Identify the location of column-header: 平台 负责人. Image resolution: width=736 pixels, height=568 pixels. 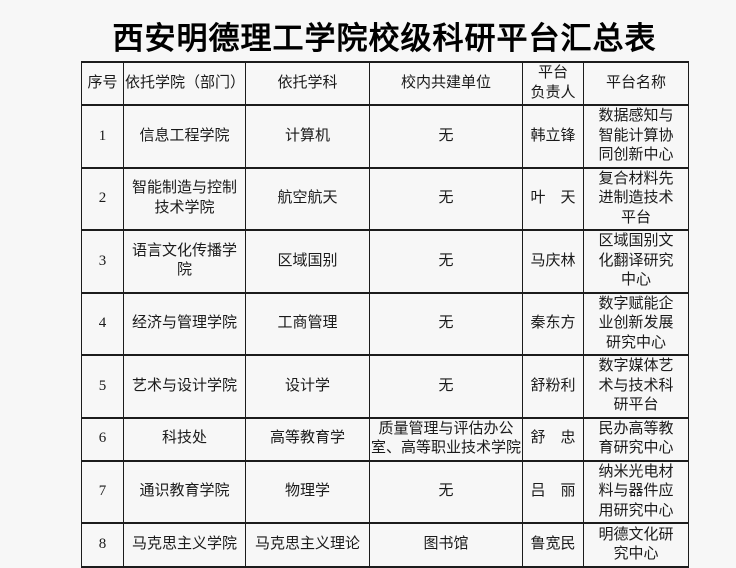
(553, 84).